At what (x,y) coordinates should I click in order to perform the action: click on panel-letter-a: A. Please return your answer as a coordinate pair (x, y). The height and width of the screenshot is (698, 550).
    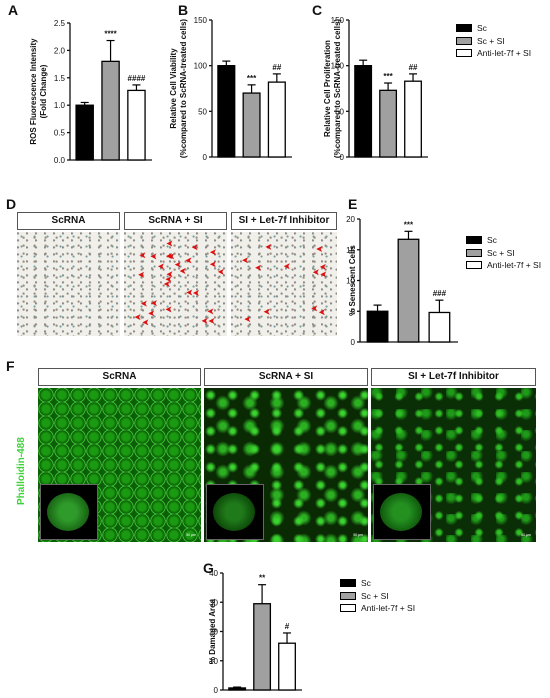
    Looking at the image, I should click on (13, 10).